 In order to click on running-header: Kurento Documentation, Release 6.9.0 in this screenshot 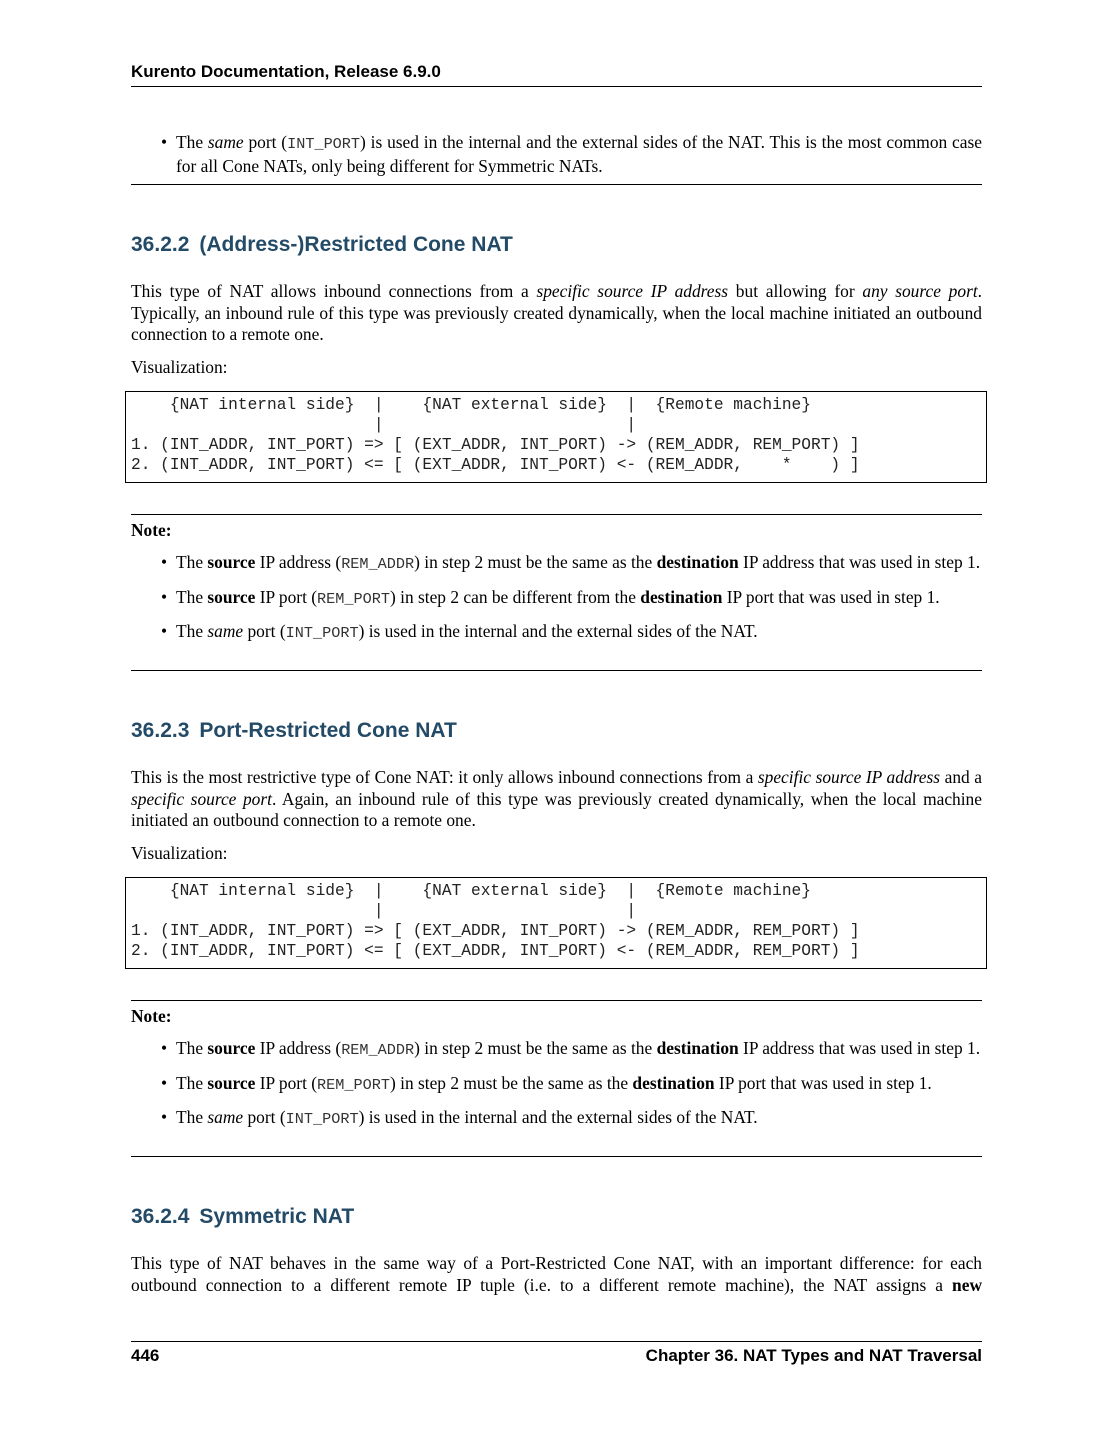, I will do `click(286, 71)`.